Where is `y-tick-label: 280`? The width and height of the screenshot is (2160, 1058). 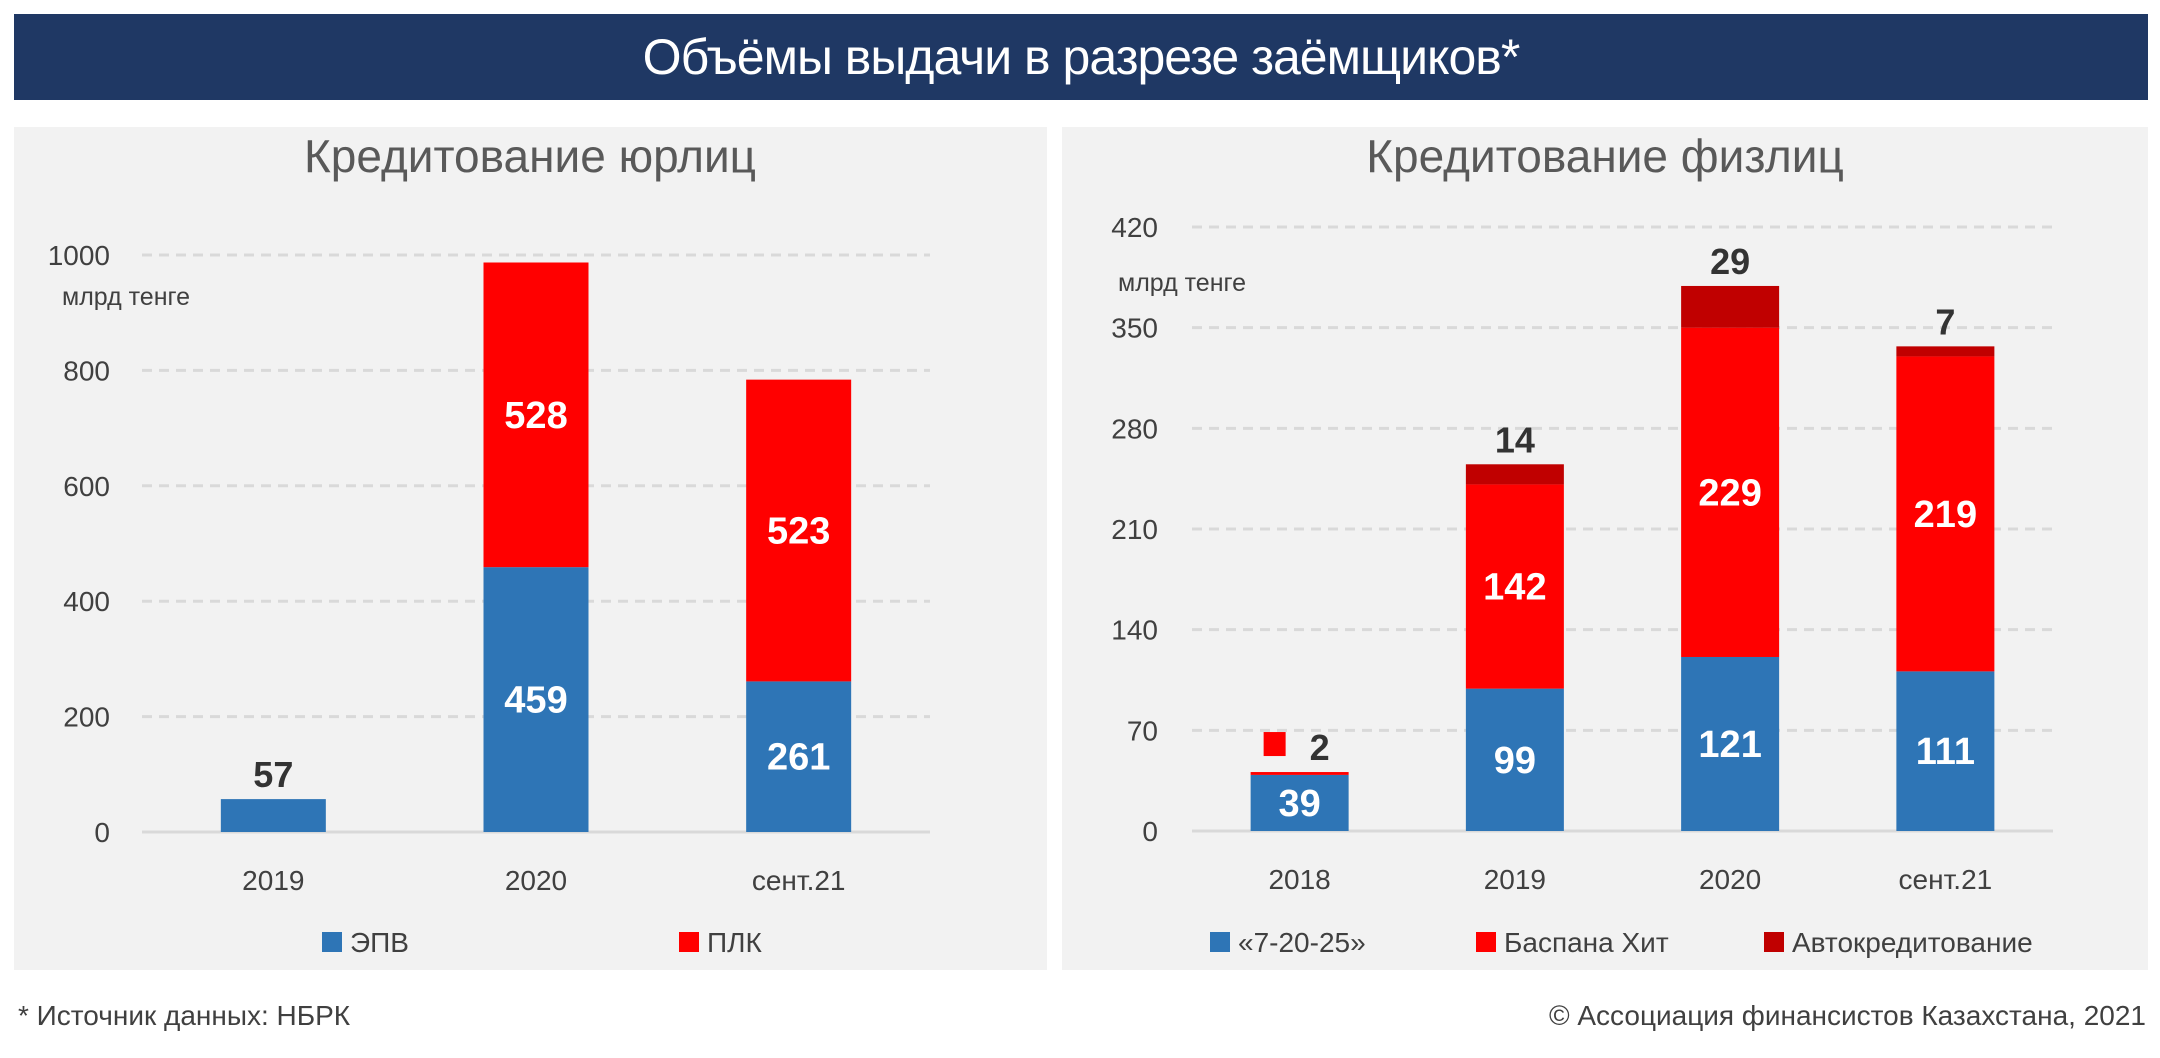
y-tick-label: 280 is located at coordinates (1134, 428).